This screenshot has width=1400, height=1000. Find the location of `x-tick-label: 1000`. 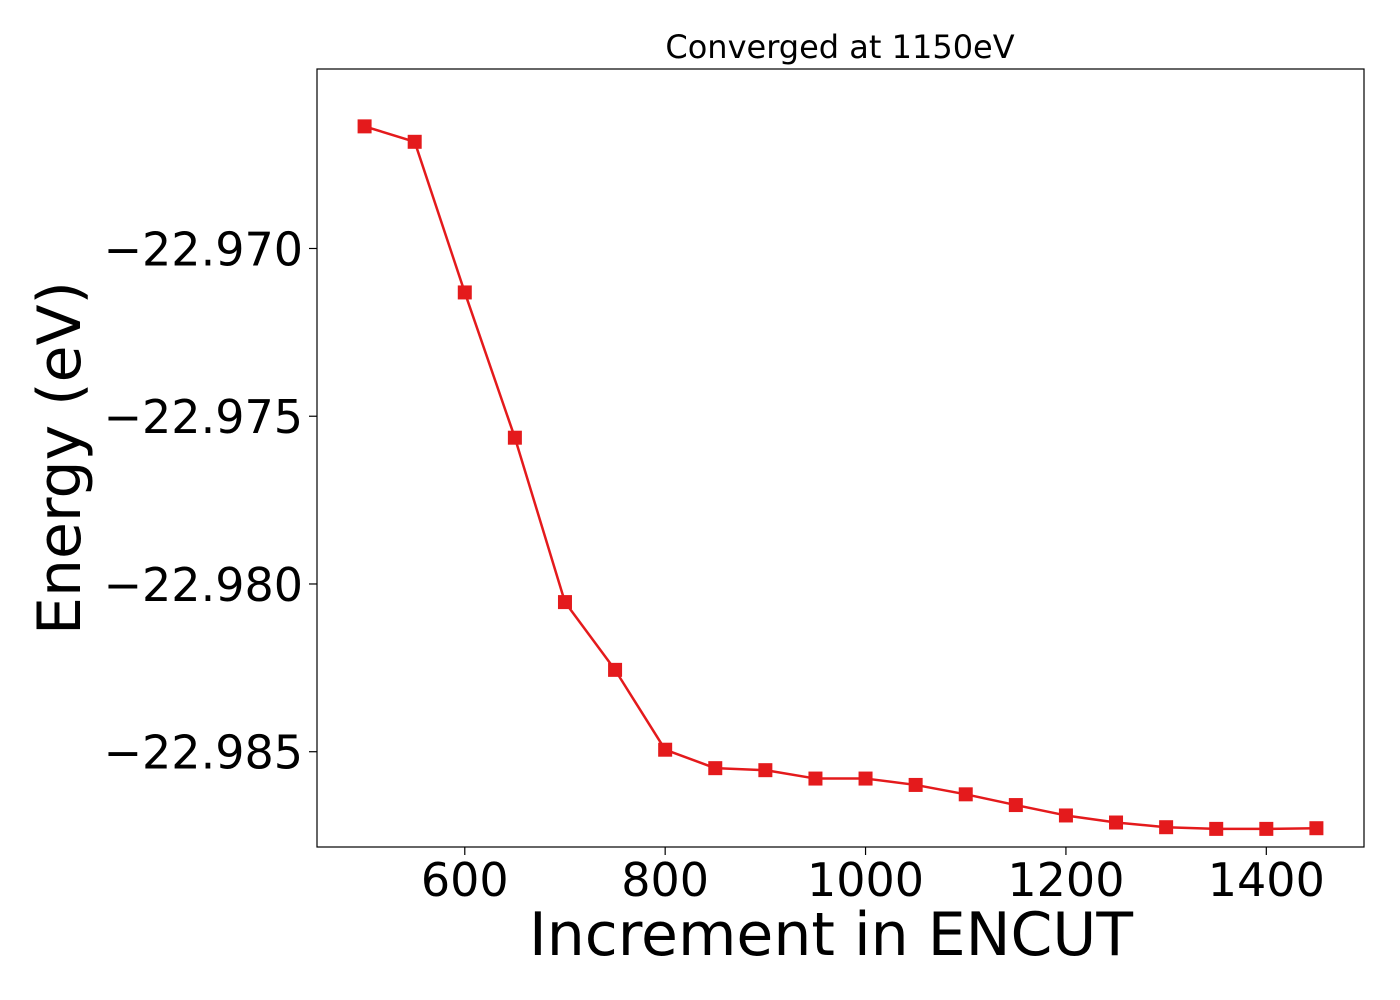

x-tick-label: 1000 is located at coordinates (865, 880).